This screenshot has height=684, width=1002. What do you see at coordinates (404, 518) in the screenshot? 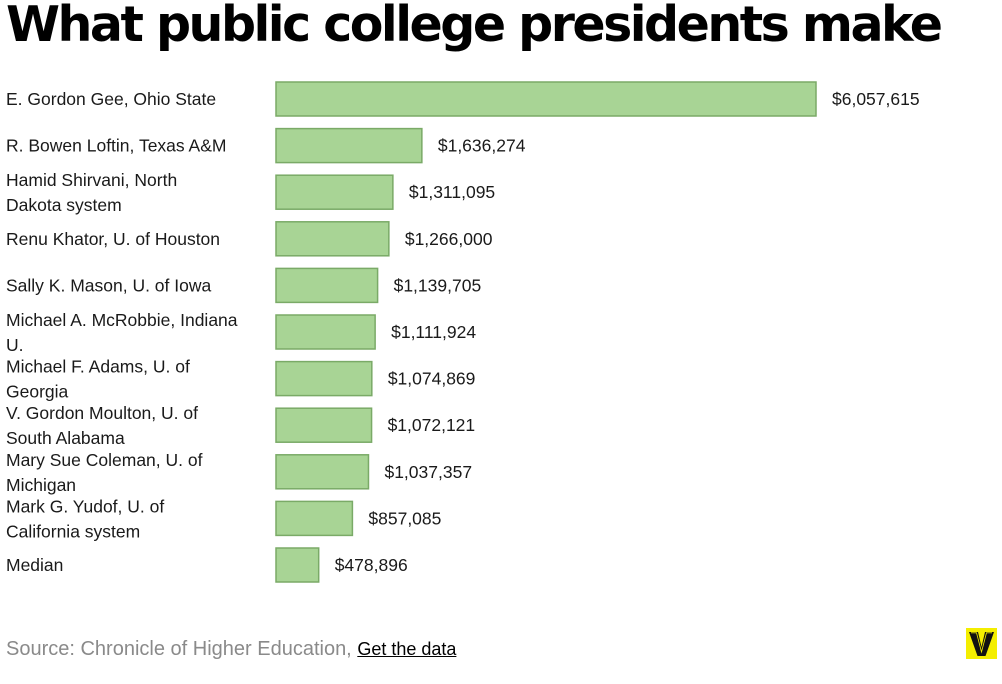
I see `value-label: $857,085` at bounding box center [404, 518].